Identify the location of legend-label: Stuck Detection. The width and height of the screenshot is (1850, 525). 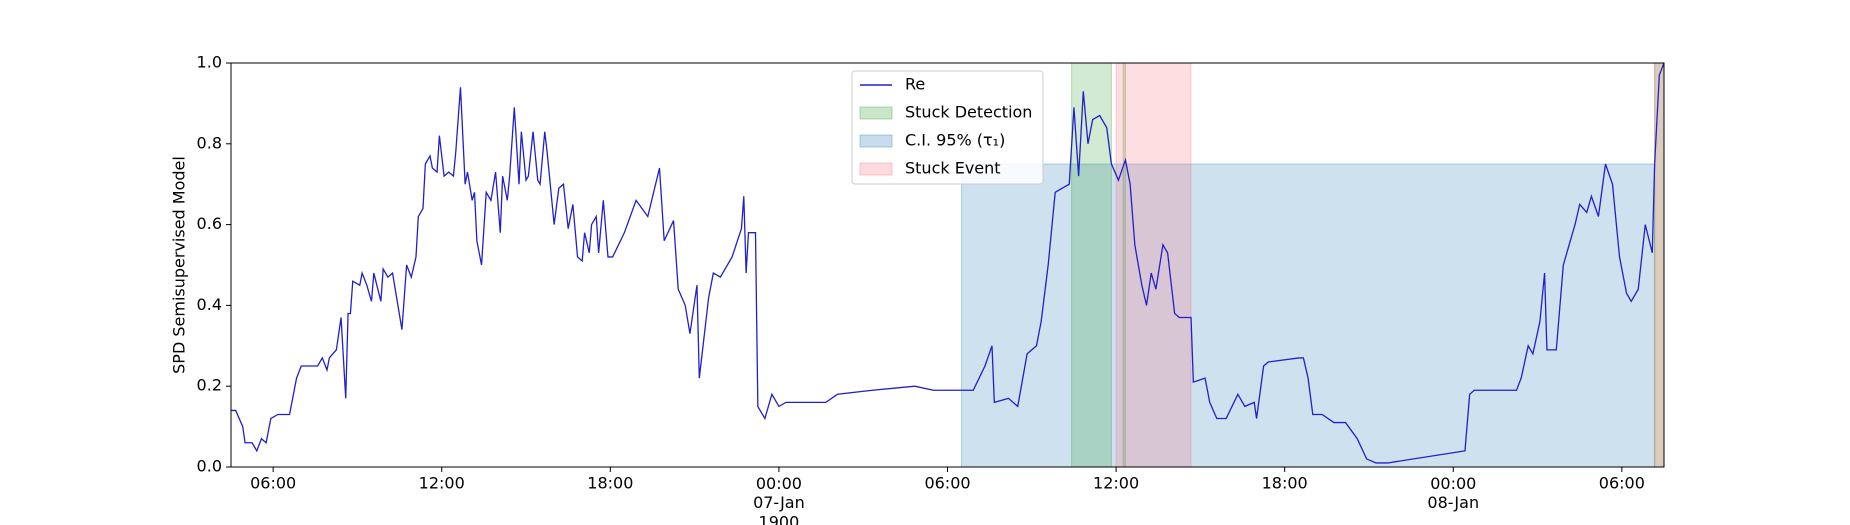
(968, 112).